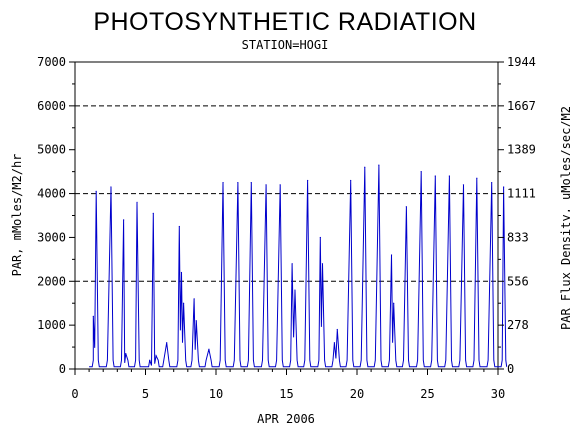 The height and width of the screenshot is (430, 570). Describe the element at coordinates (17, 215) in the screenshot. I see `y-axis-label-left: PAR, mMoles/M2/hr` at that location.